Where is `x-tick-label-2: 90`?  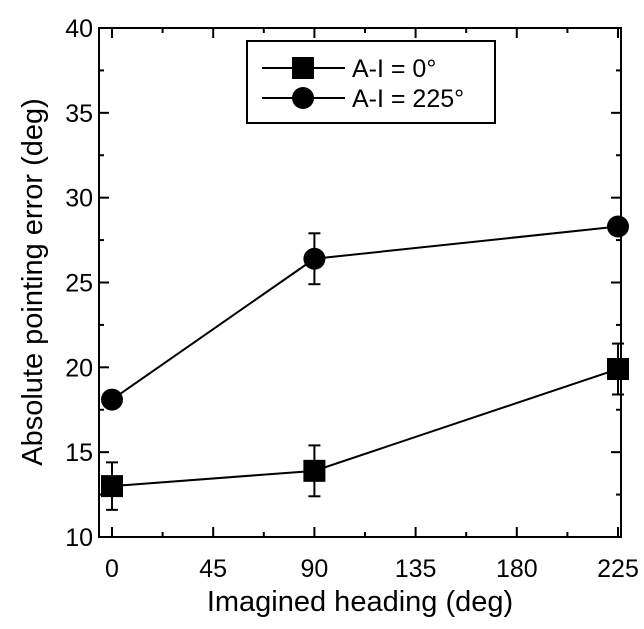 x-tick-label-2: 90 is located at coordinates (314, 569).